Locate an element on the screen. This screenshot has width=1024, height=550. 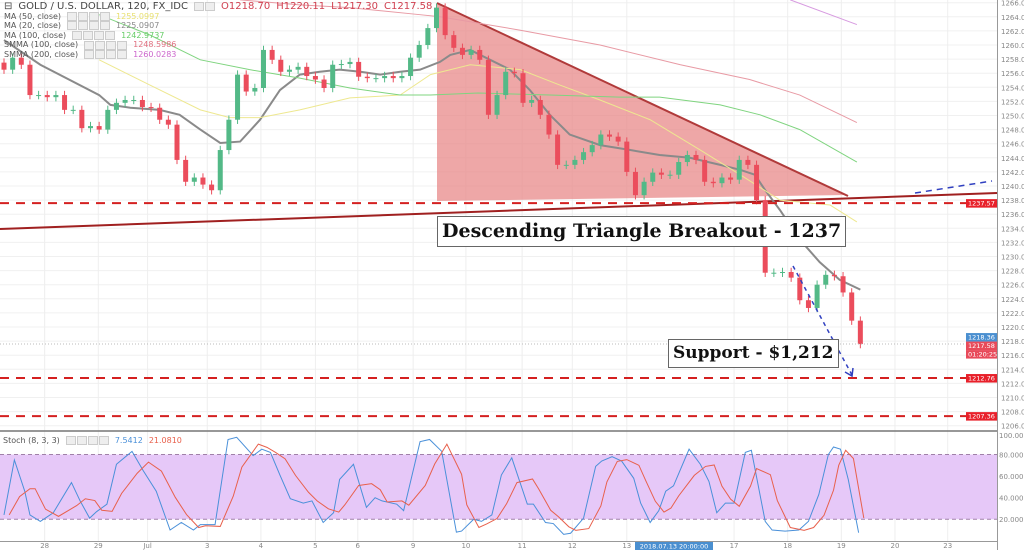
symbol-title: GOLD / U.S. DOLLAR, 120, FX_IDC is located at coordinates (103, 6).